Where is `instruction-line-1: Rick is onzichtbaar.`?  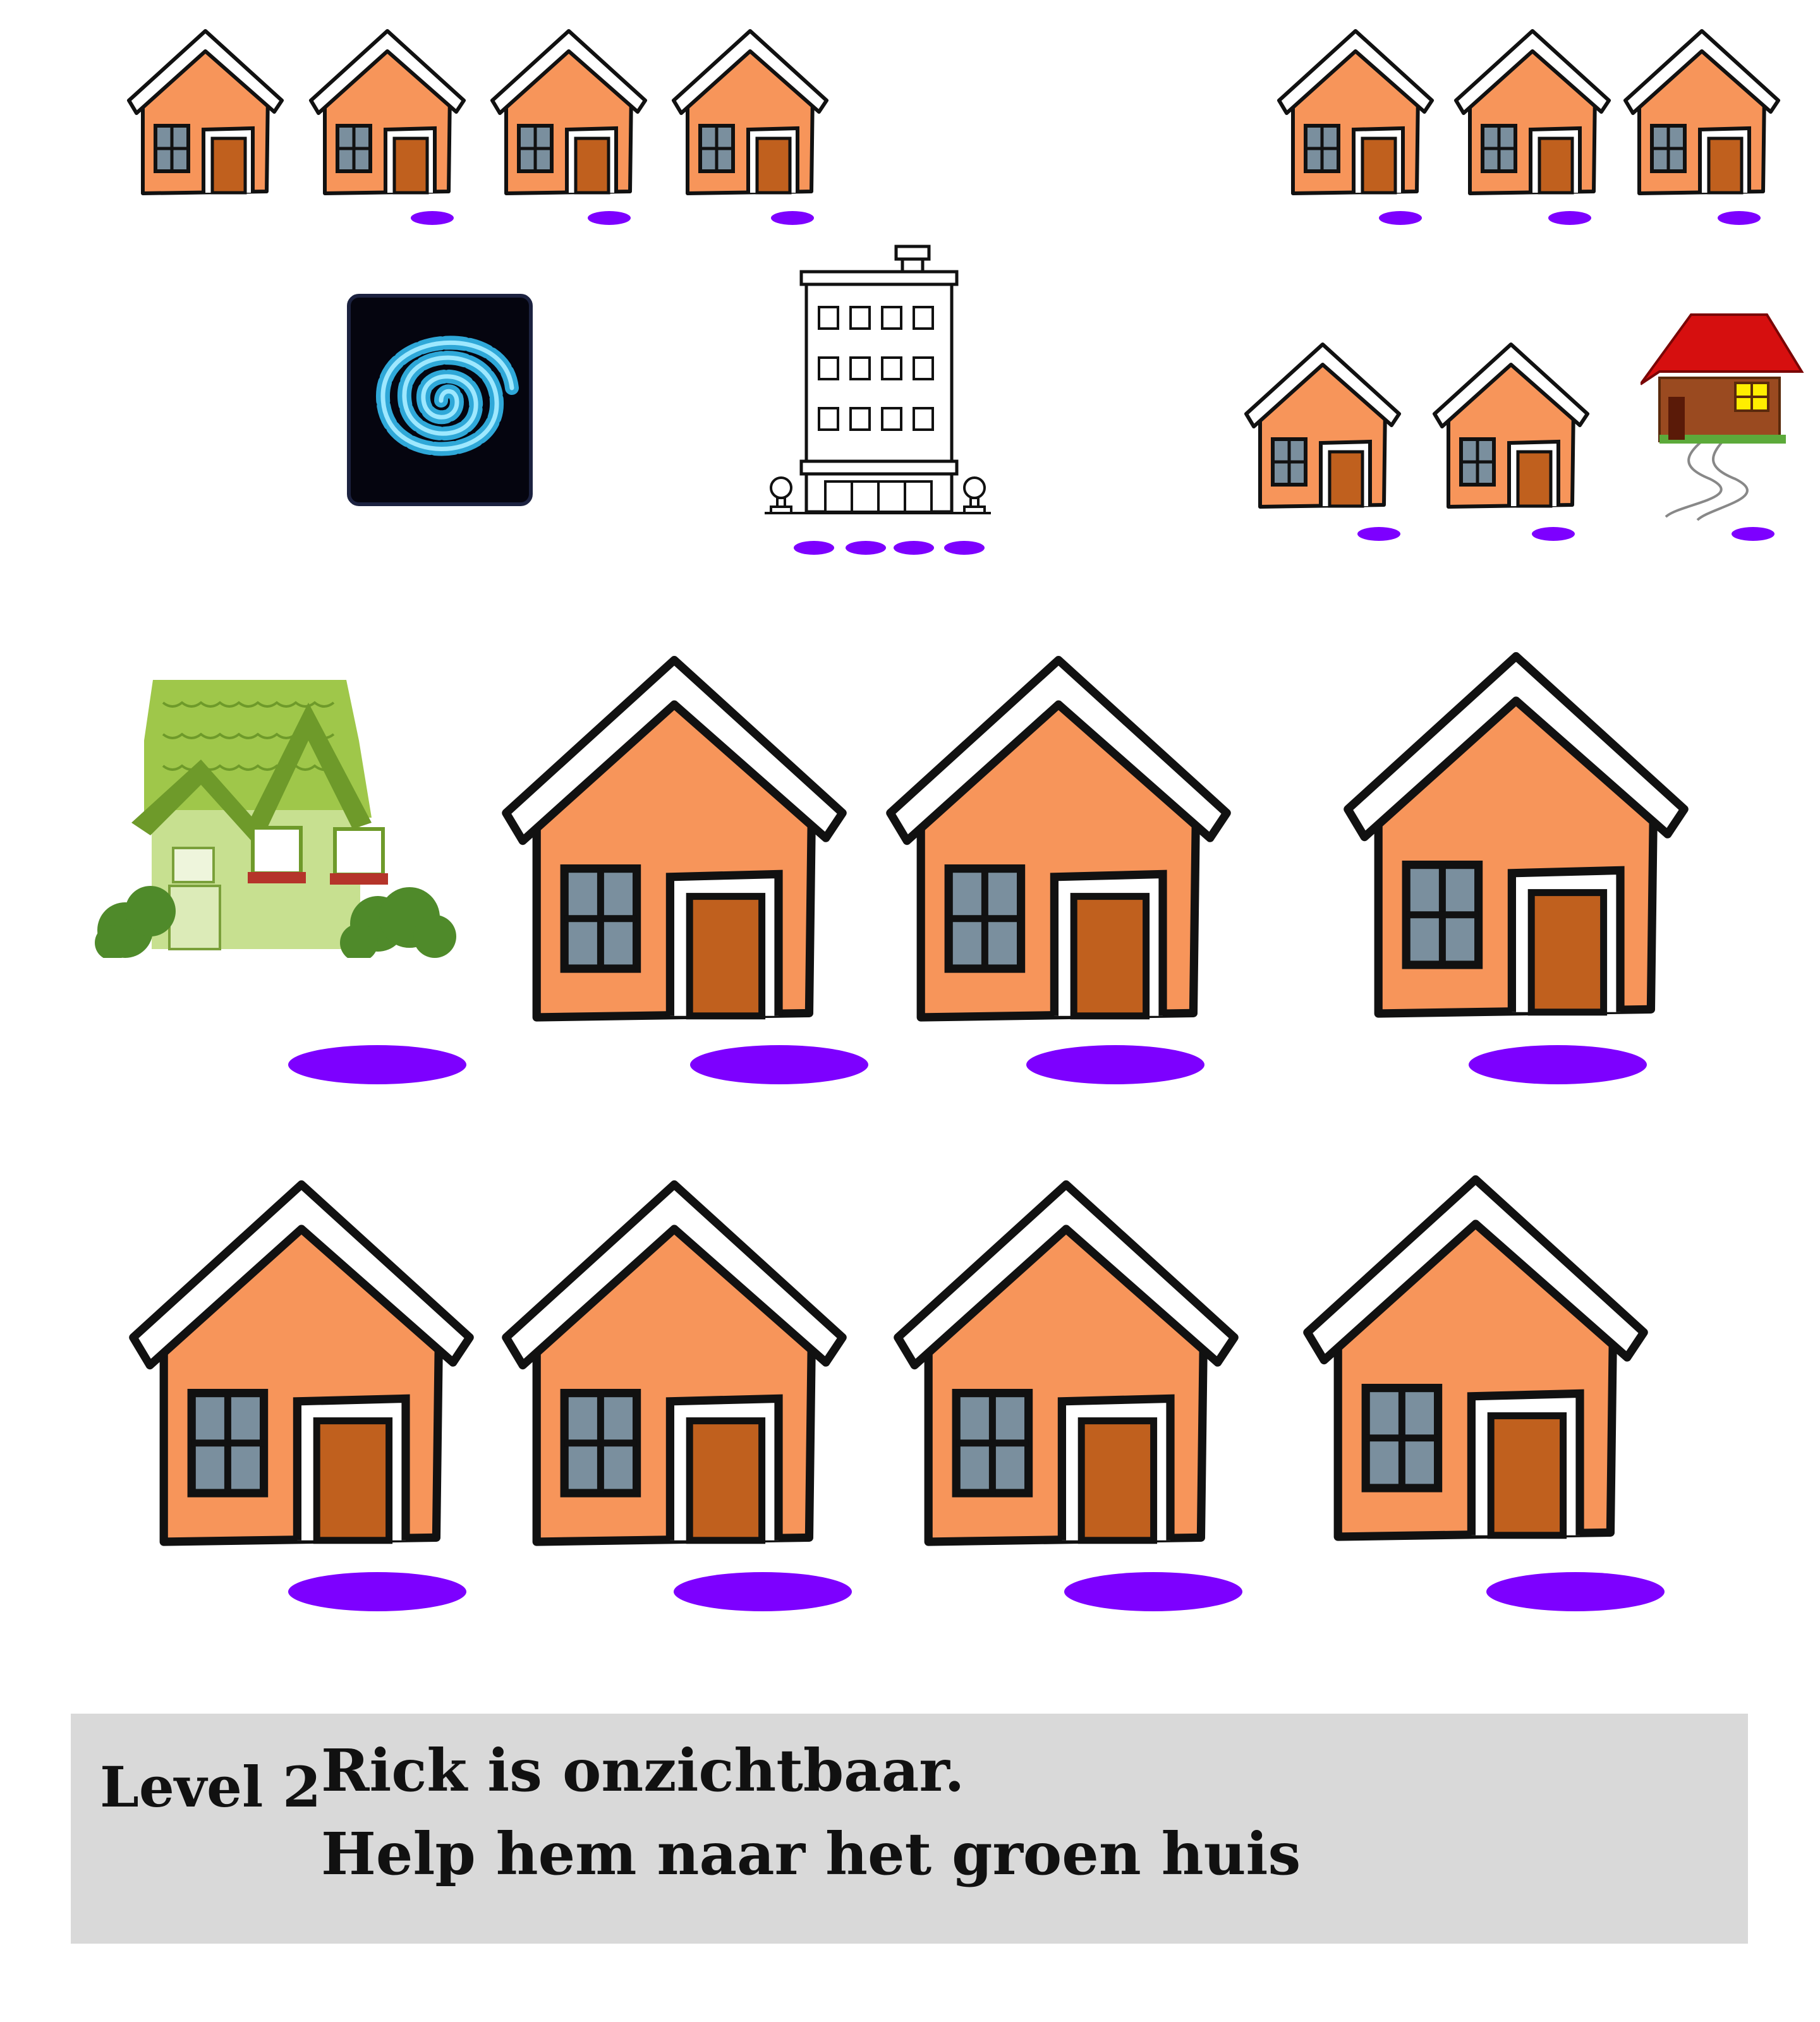 instruction-line-1: Rick is onzichtbaar. is located at coordinates (643, 1770).